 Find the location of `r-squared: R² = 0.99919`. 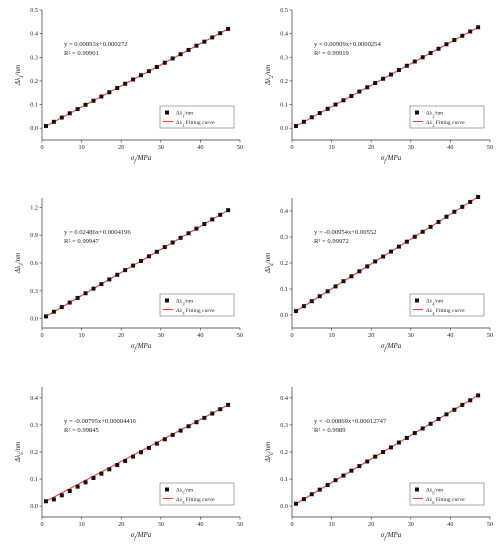

r-squared: R² = 0.99919 is located at coordinates (332, 53).